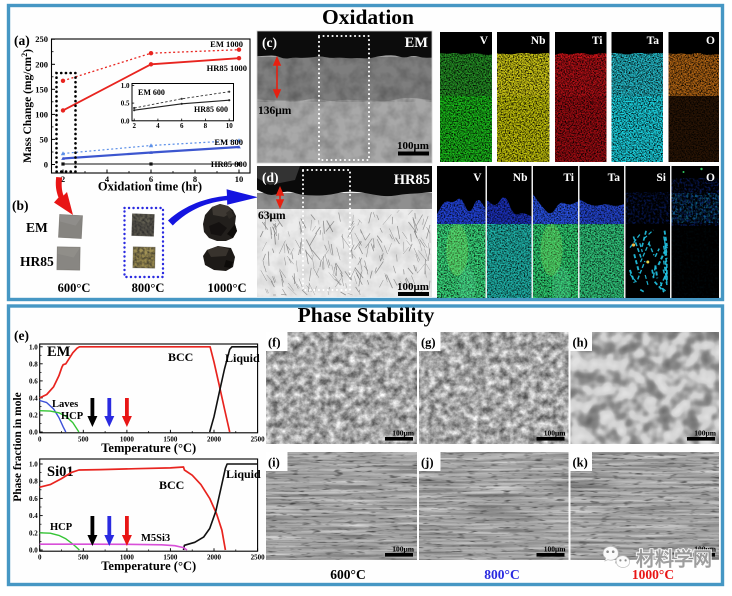  I want to click on svg-text: (k), so click(580, 463).